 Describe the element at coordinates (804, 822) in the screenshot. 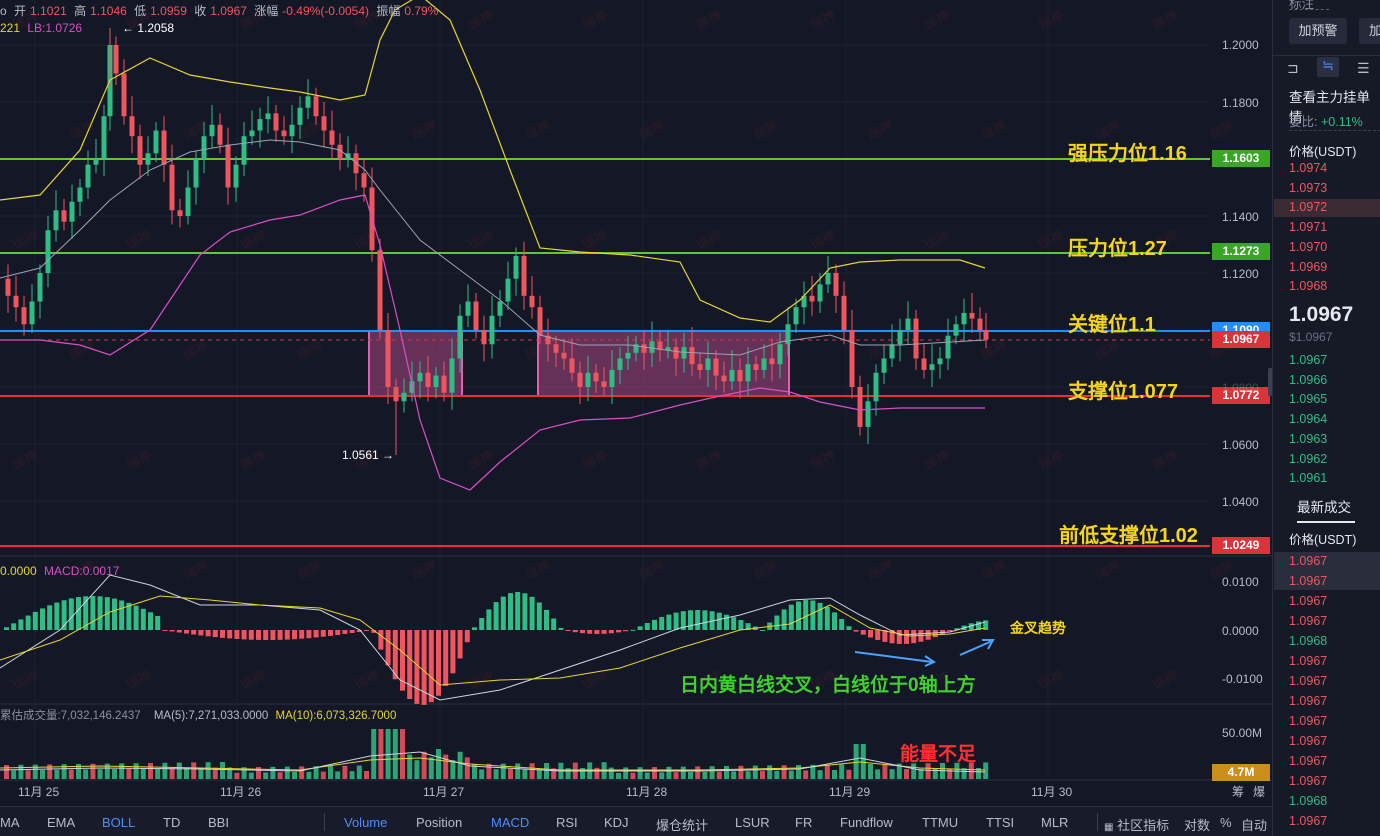

I see `ind-fr: FR` at that location.